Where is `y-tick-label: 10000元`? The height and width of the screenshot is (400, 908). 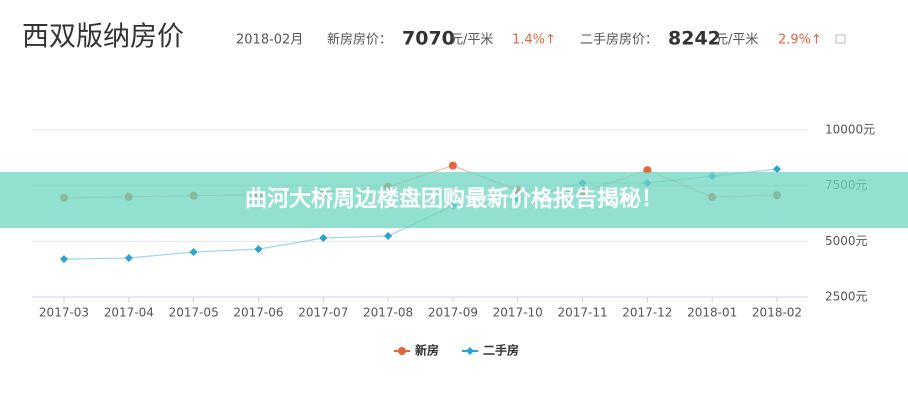 y-tick-label: 10000元 is located at coordinates (850, 130).